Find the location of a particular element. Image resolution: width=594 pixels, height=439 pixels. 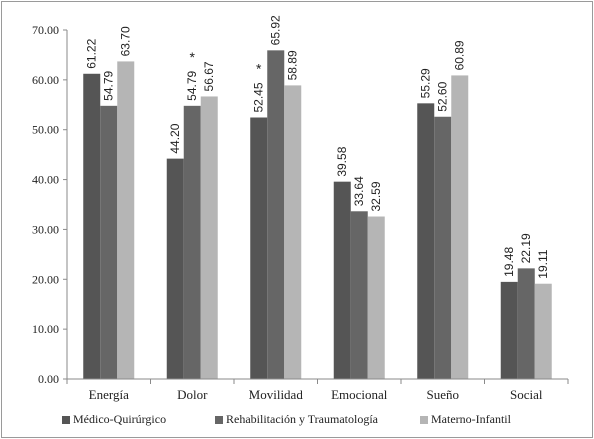

data-label: 19.11 is located at coordinates (543, 263).